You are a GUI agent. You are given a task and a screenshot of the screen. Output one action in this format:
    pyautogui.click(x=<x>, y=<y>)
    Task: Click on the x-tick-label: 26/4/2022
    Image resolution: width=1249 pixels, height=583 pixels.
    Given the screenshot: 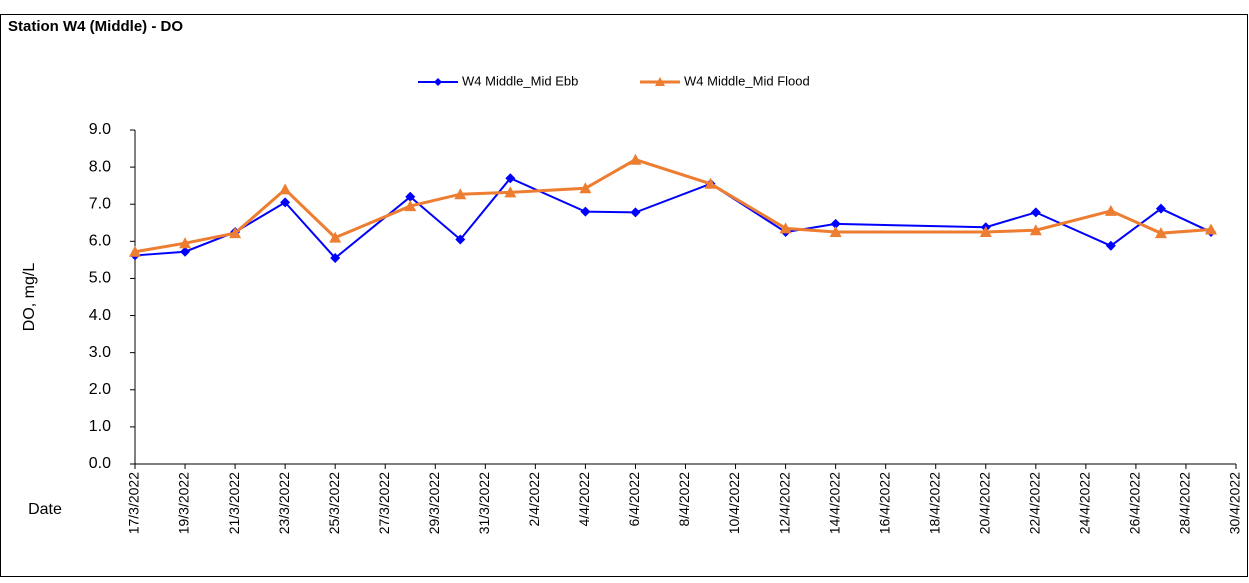 What is the action you would take?
    pyautogui.click(x=1135, y=503)
    